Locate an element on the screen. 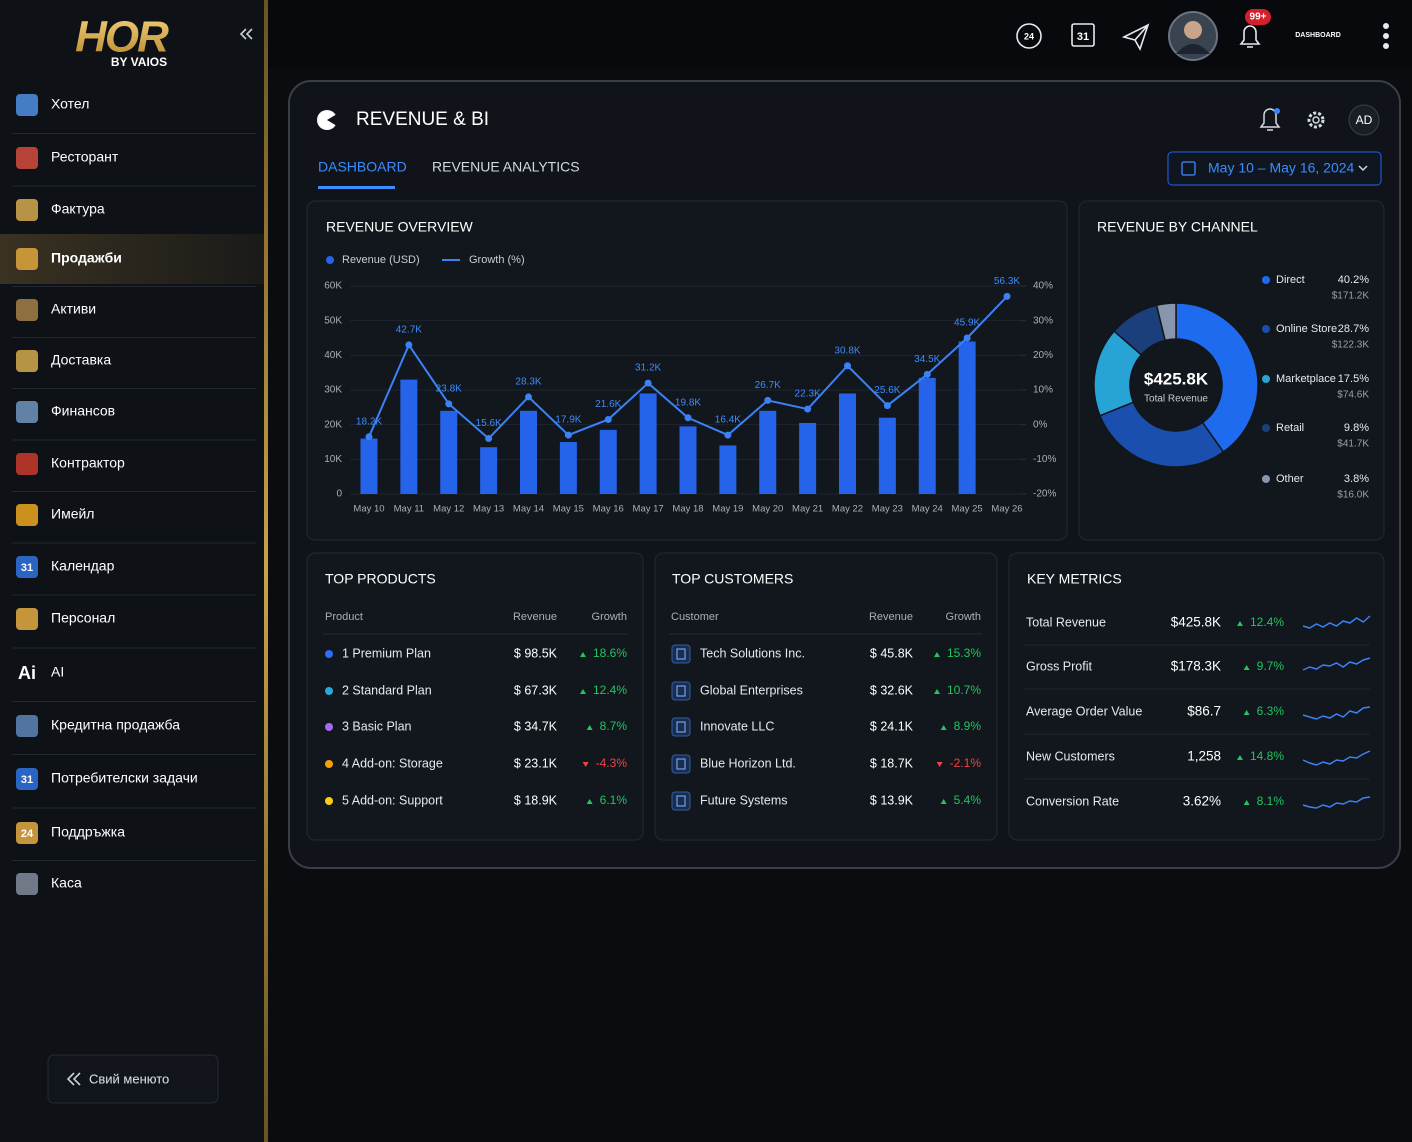  settings-icon is located at coordinates (1316, 120).